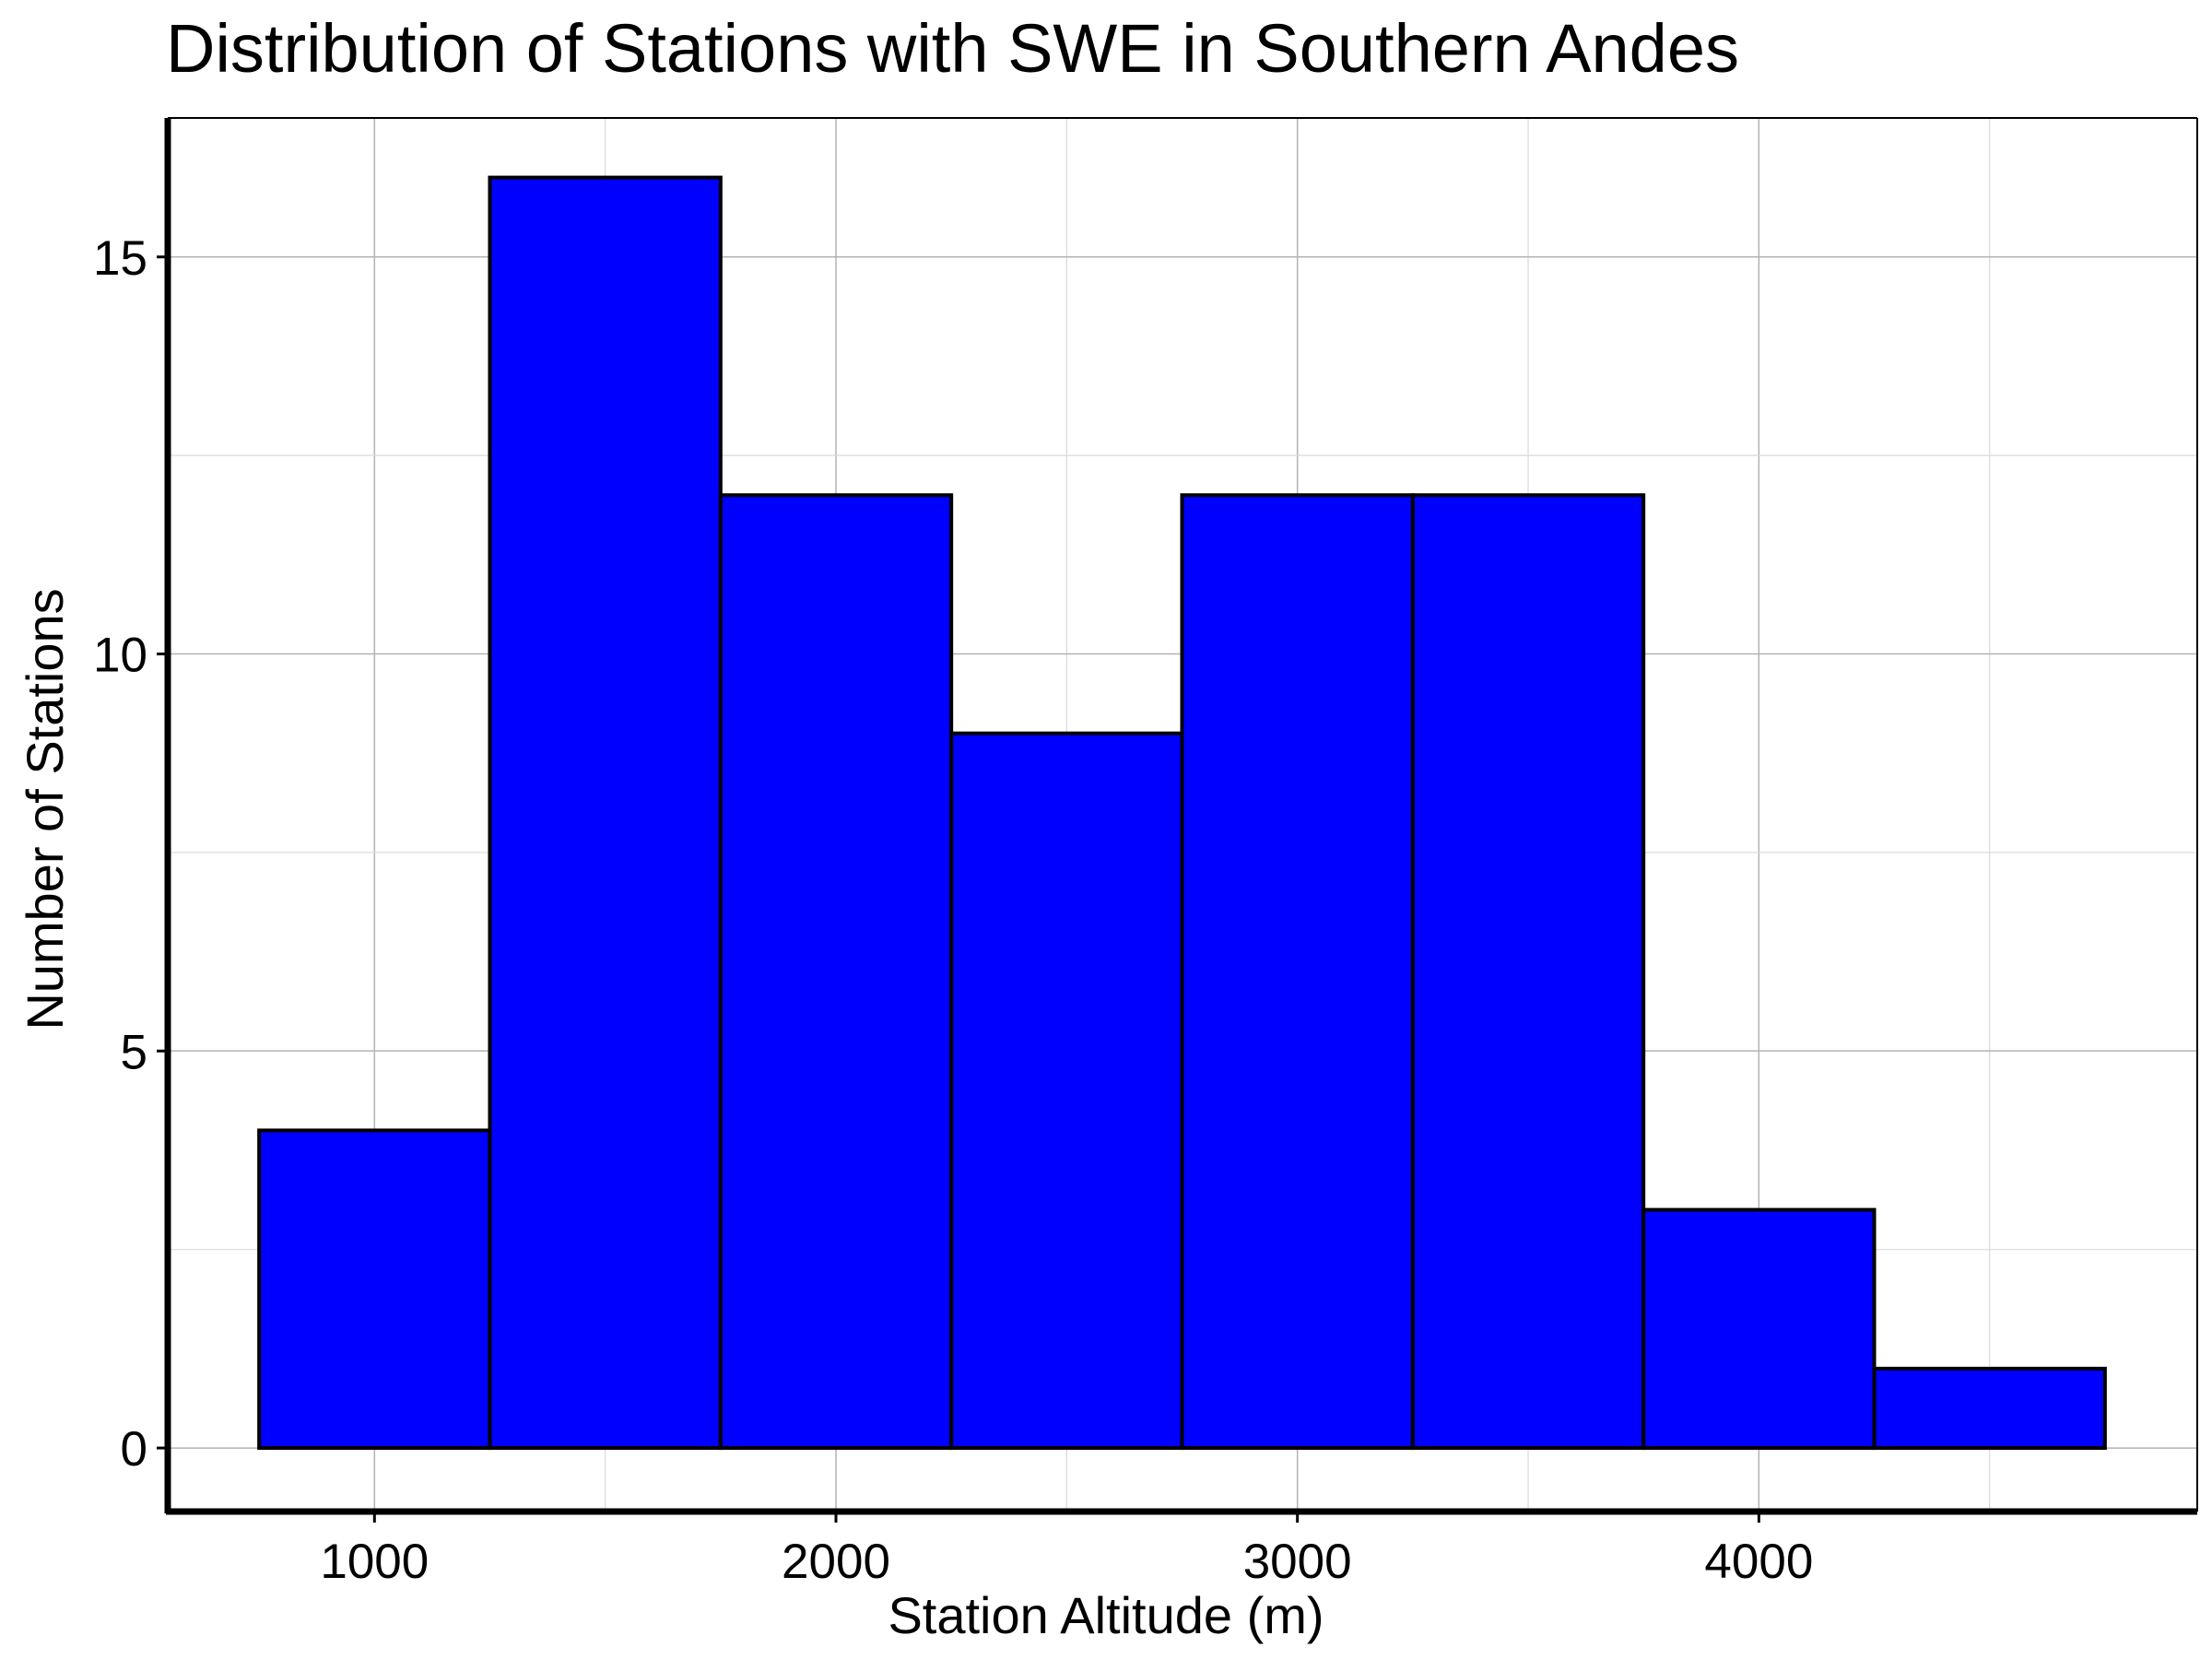 Image resolution: width=2212 pixels, height=1659 pixels. What do you see at coordinates (836, 1562) in the screenshot?
I see `x-tick-label: 2000` at bounding box center [836, 1562].